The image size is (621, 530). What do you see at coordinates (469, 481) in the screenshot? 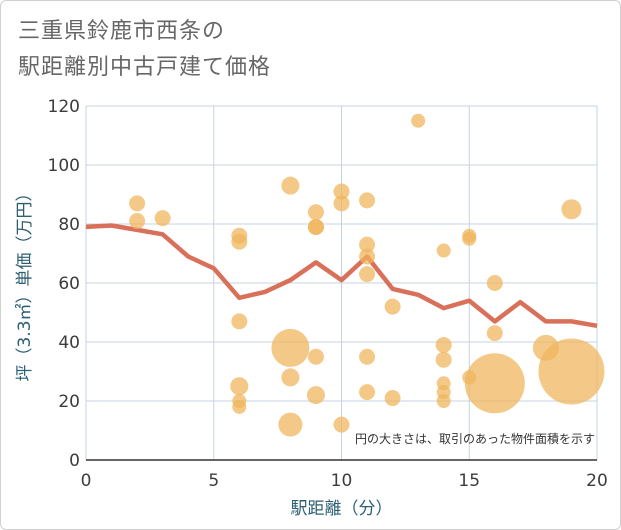
I see `x-tick-label: 15` at bounding box center [469, 481].